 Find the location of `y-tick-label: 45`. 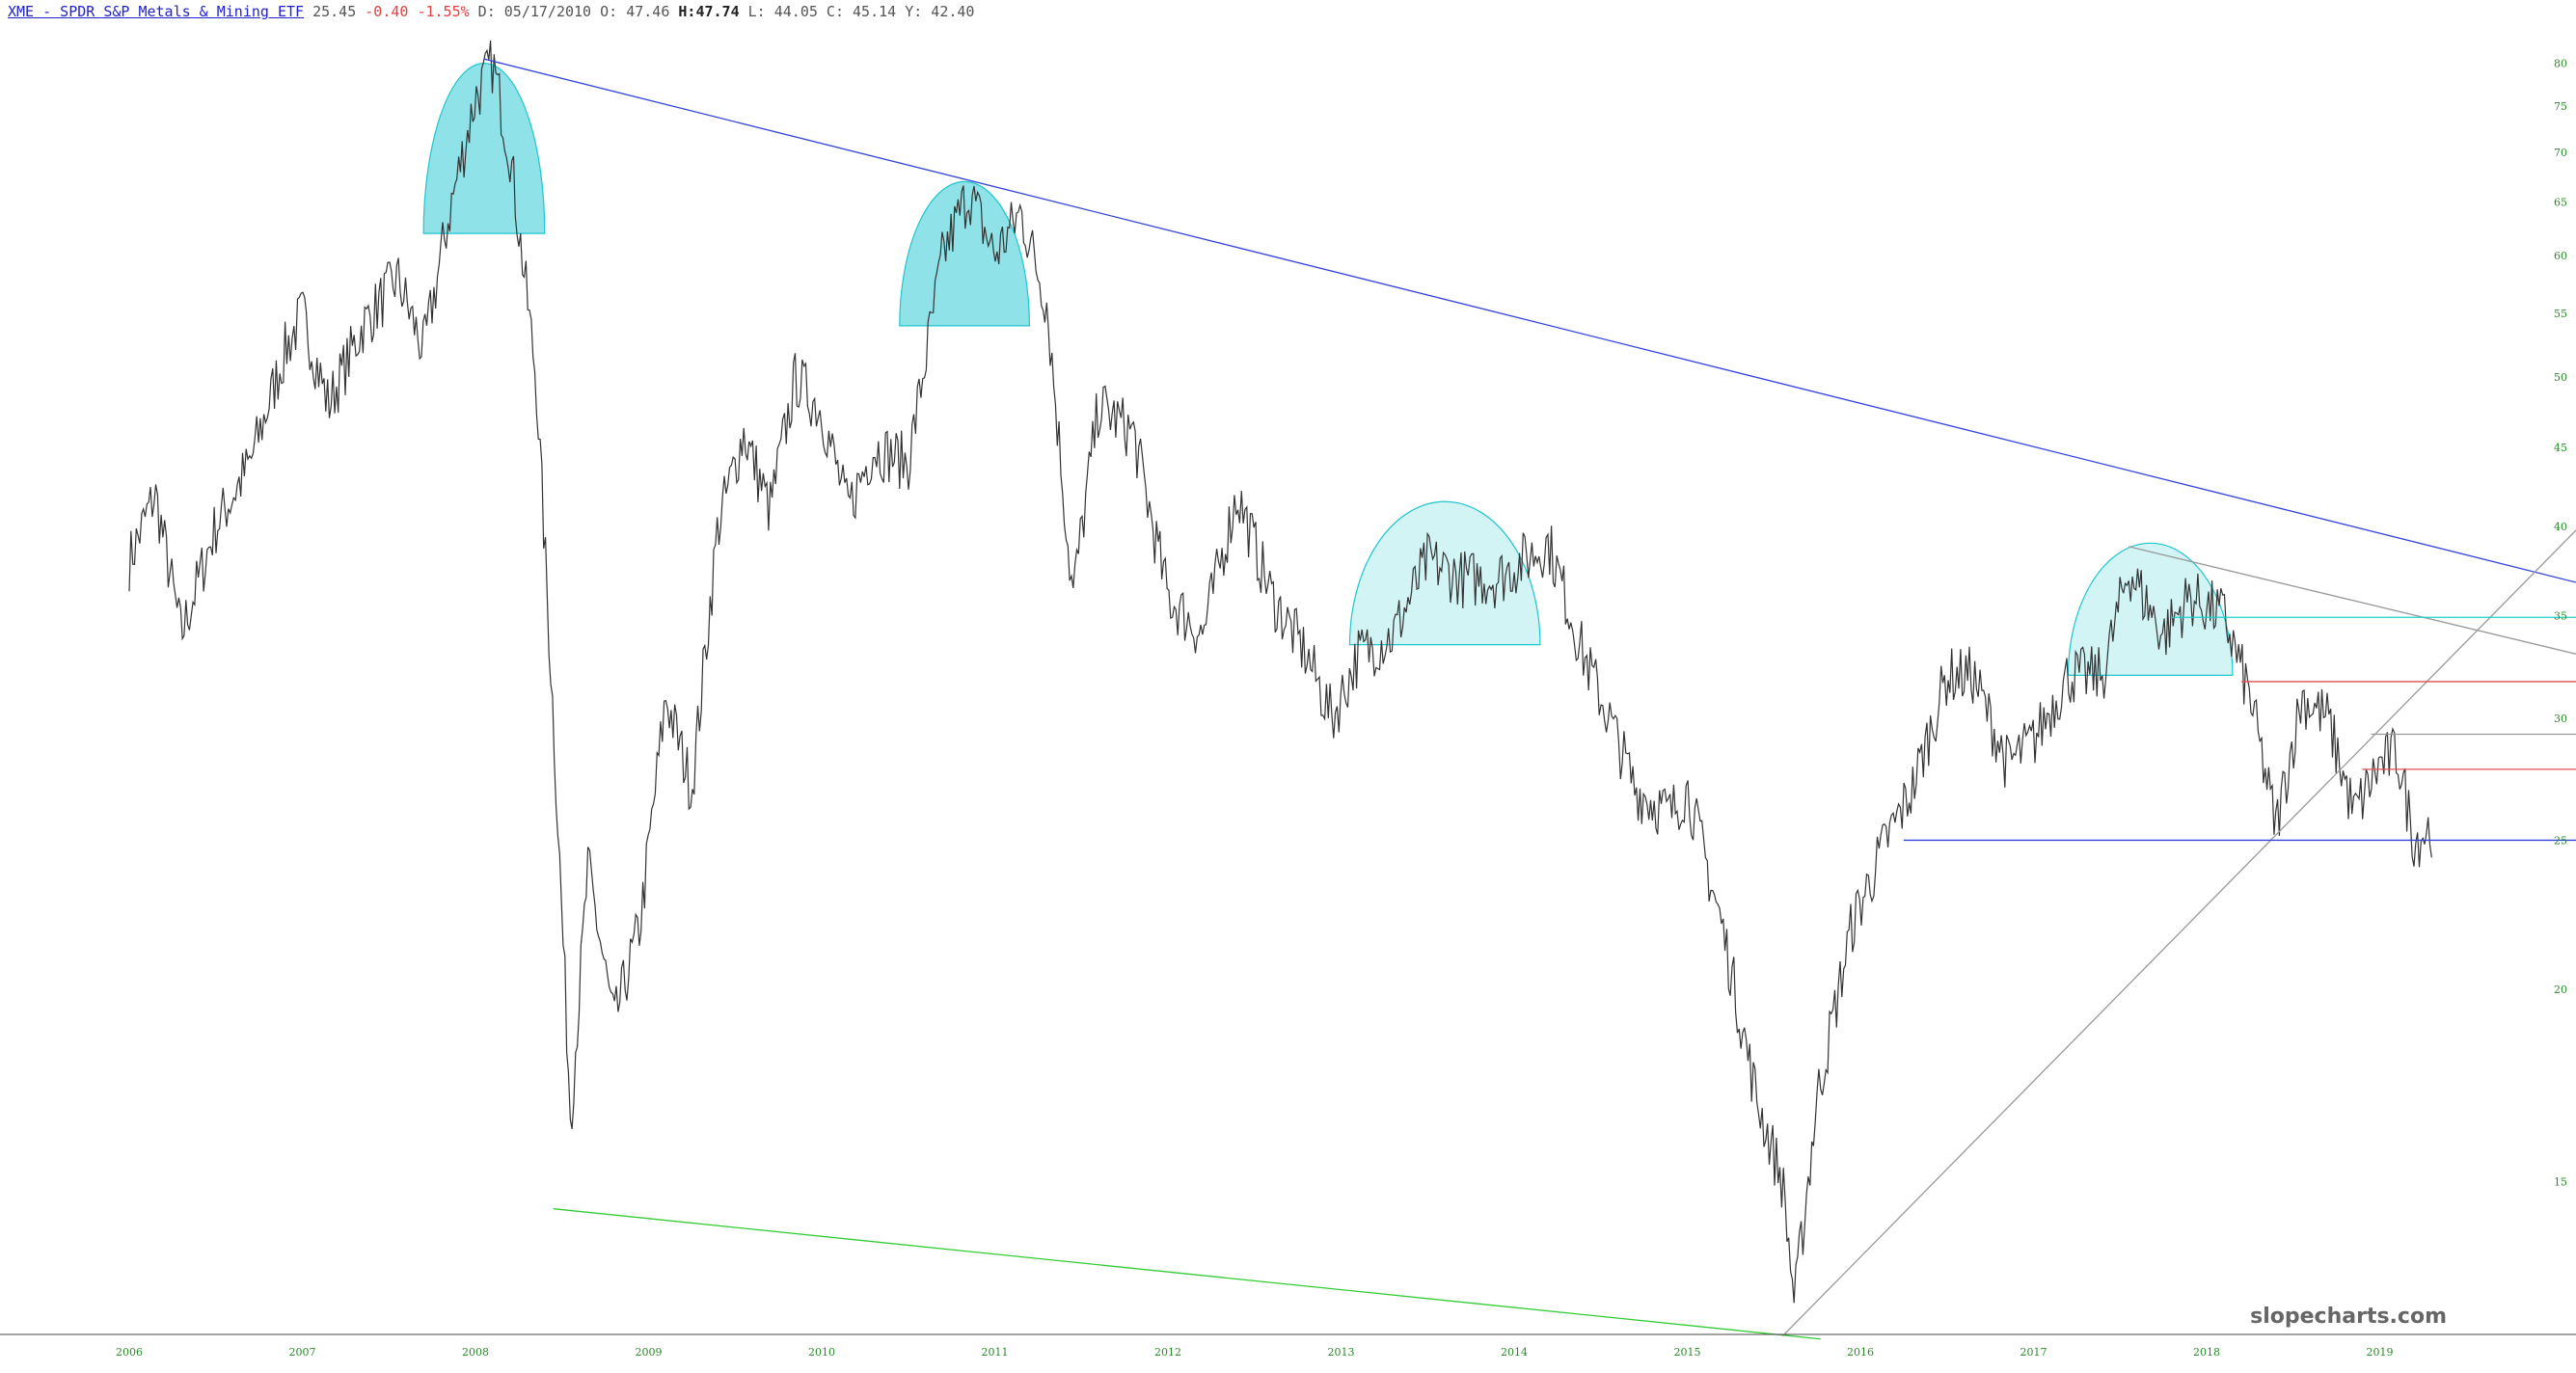

y-tick-label: 45 is located at coordinates (2560, 448).